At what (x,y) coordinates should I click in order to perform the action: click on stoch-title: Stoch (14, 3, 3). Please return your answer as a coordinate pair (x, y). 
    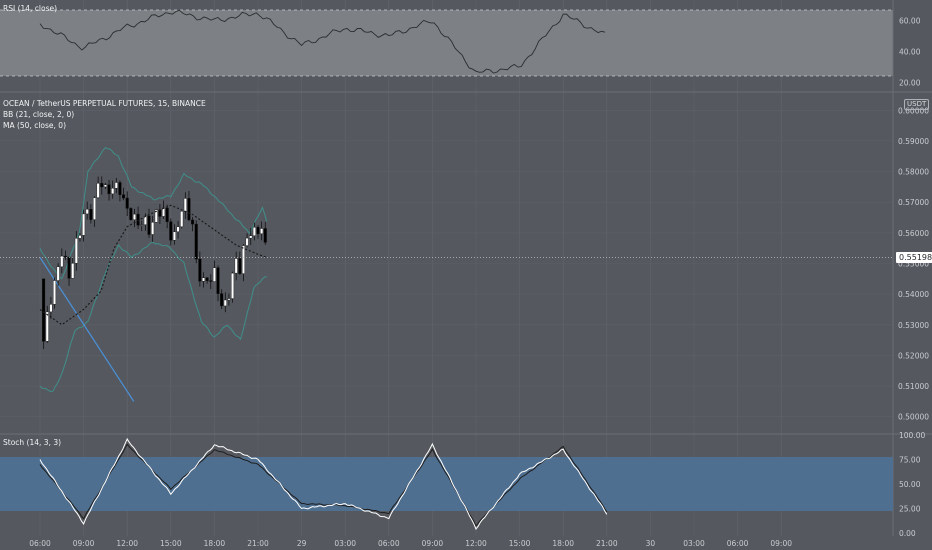
    Looking at the image, I should click on (32, 442).